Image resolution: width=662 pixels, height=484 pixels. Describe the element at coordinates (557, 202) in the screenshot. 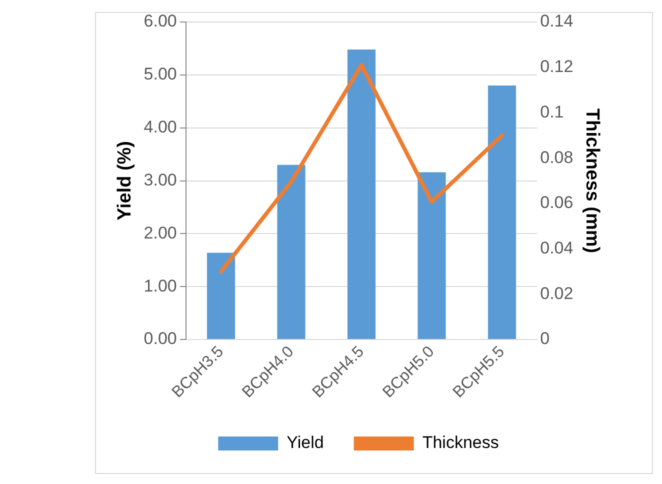

I see `y2-tick-label: 0.06` at that location.